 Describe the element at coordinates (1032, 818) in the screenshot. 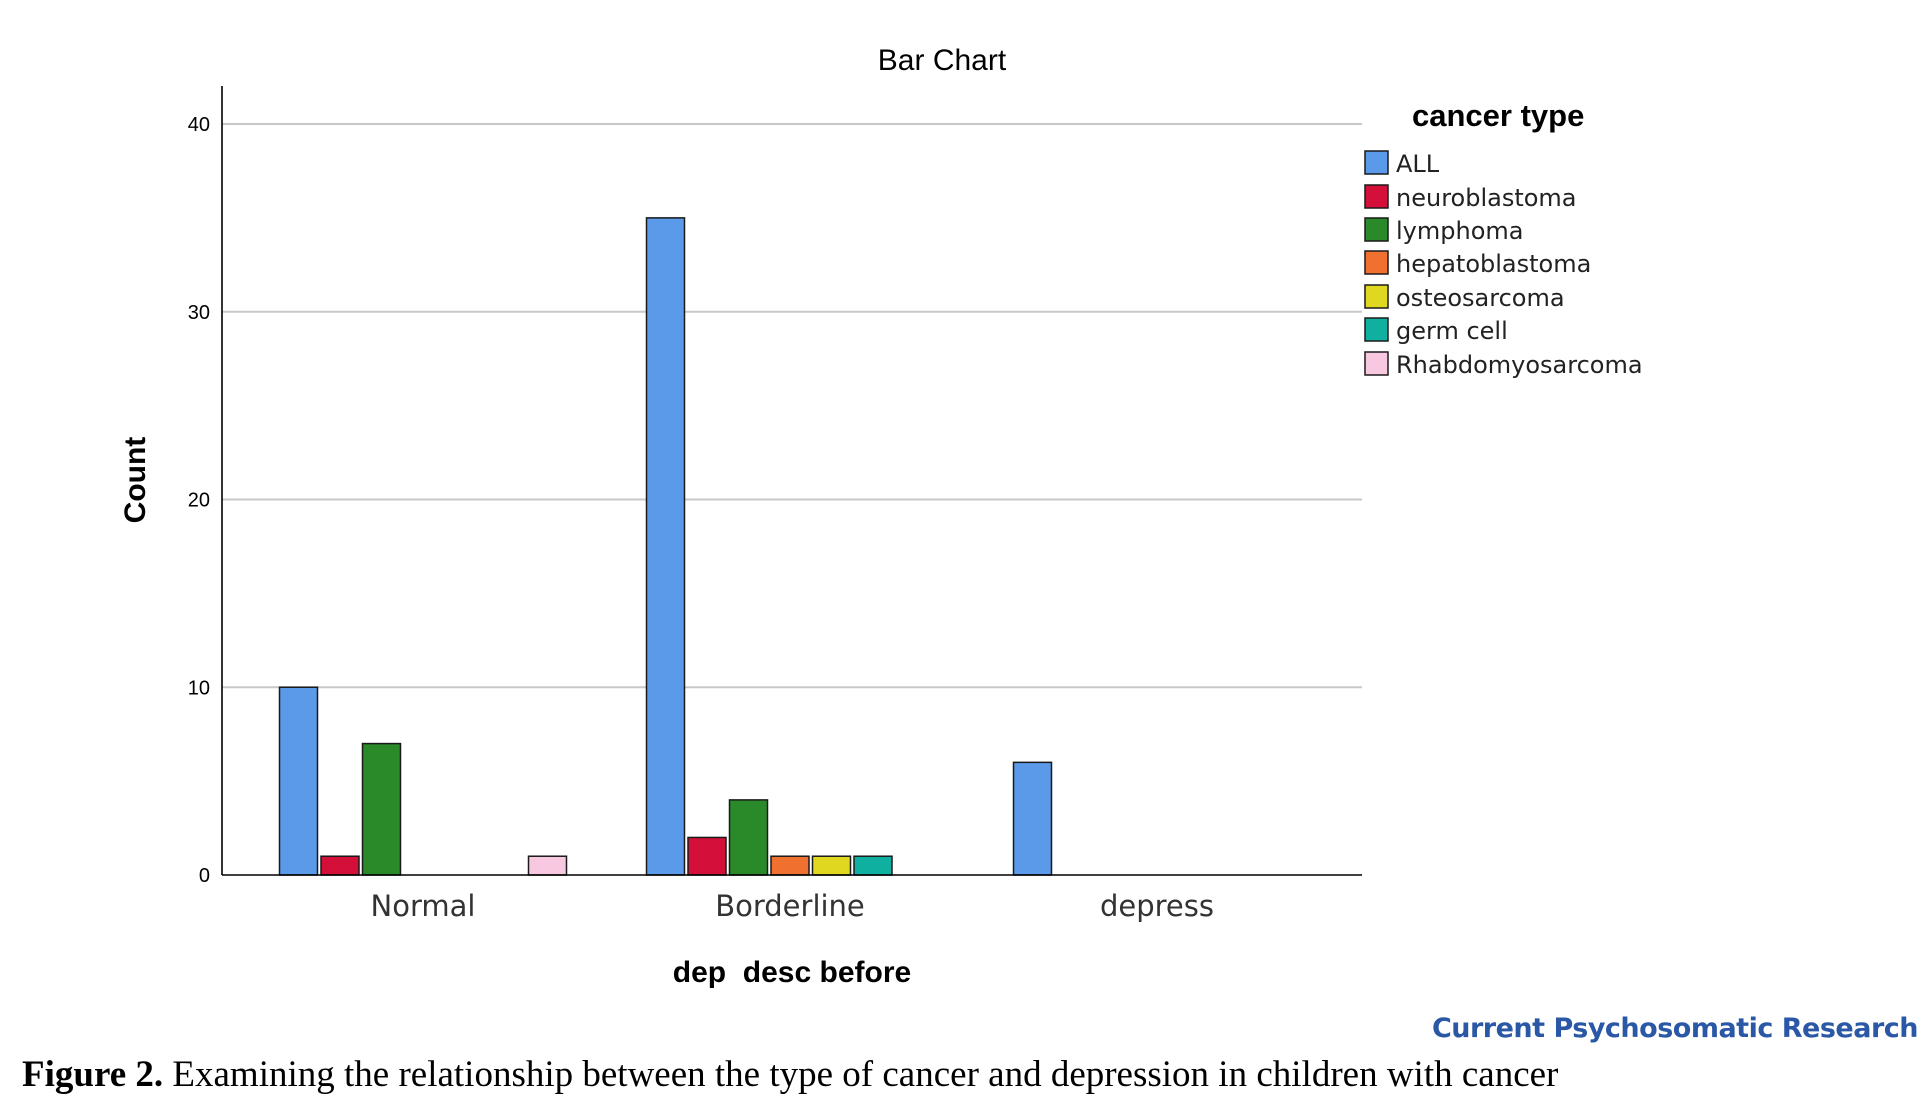

I see `bar-depress-all` at that location.